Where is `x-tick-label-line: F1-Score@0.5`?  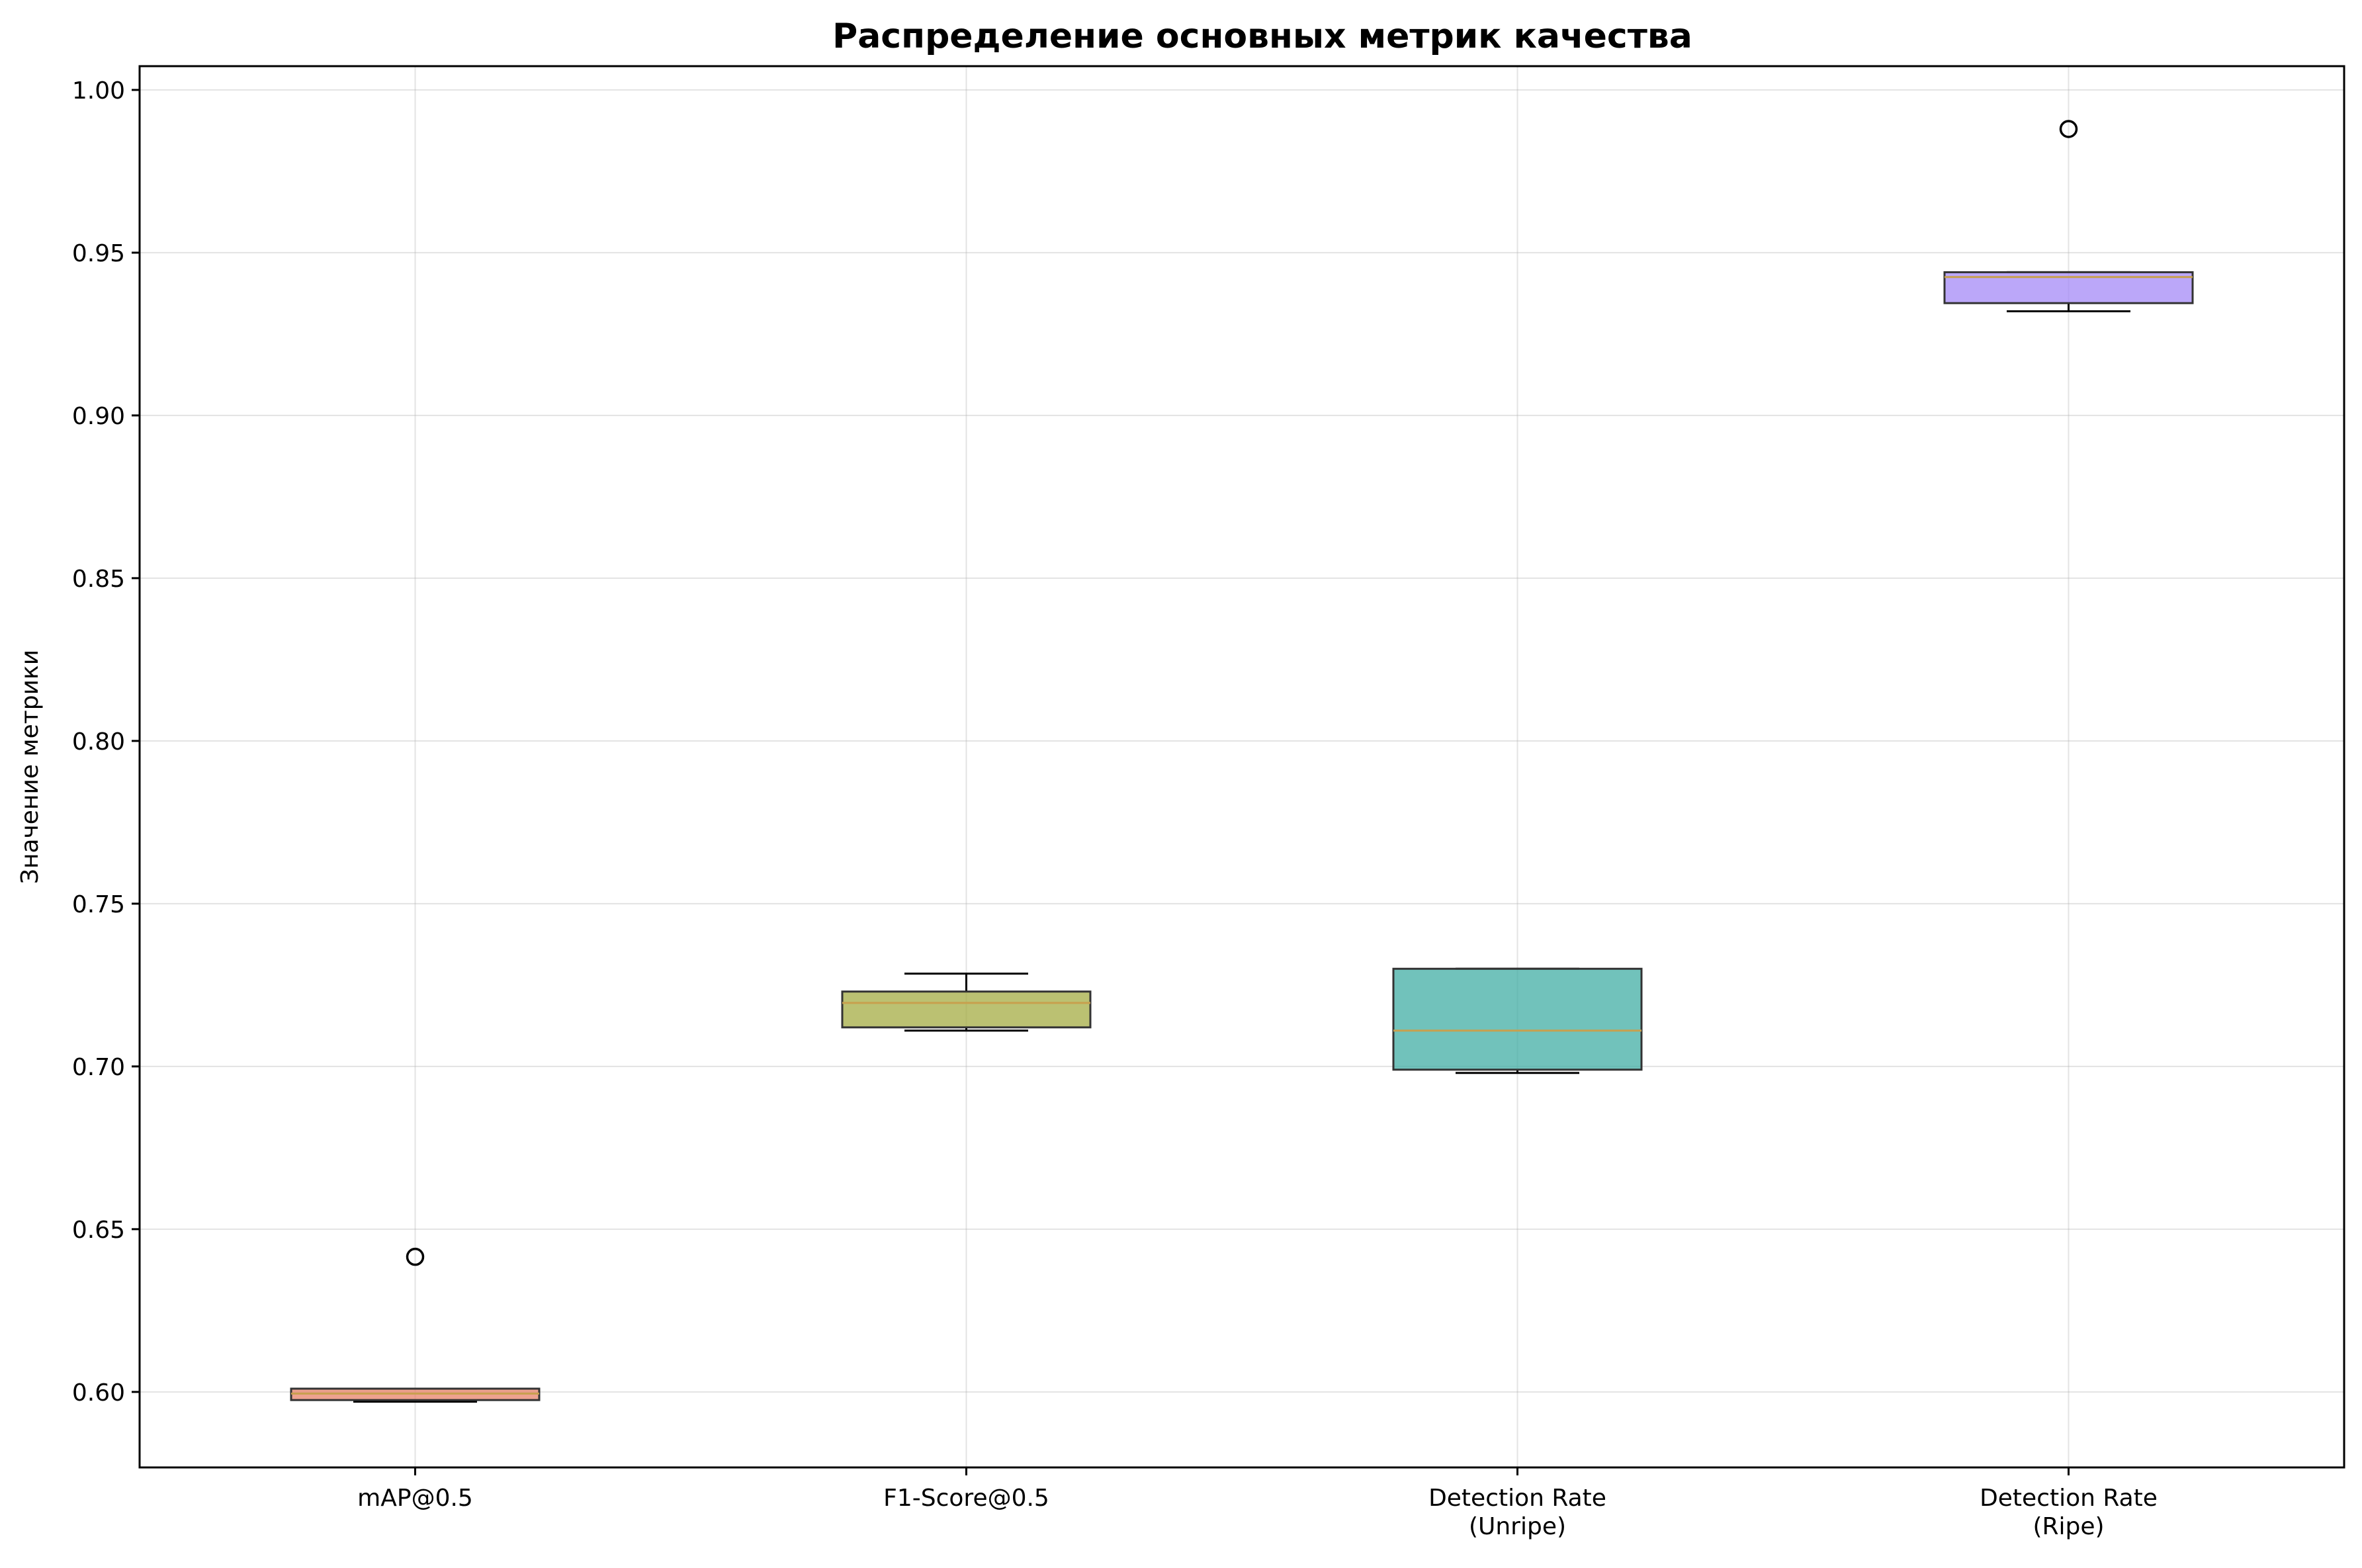
x-tick-label-line: F1-Score@0.5 is located at coordinates (966, 1499).